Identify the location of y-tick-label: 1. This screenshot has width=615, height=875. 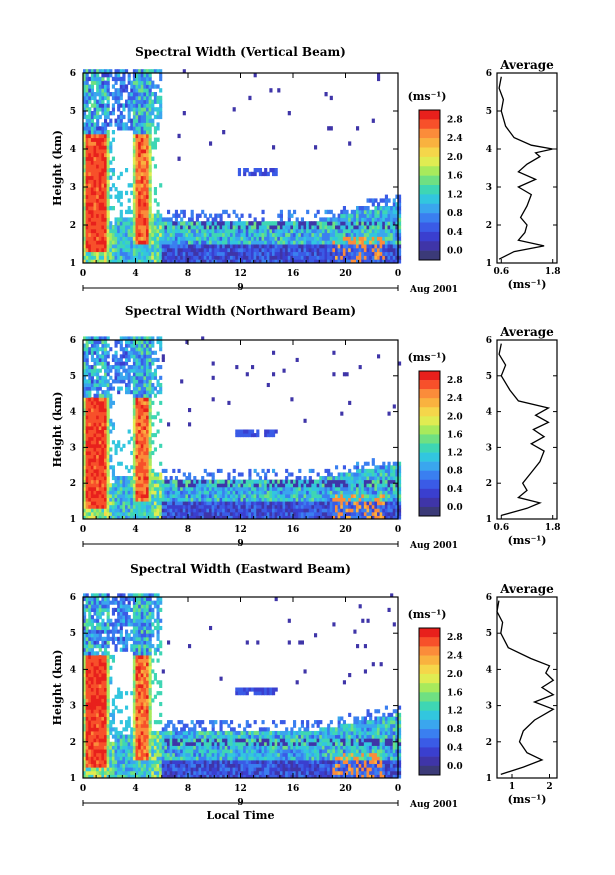
(73, 264).